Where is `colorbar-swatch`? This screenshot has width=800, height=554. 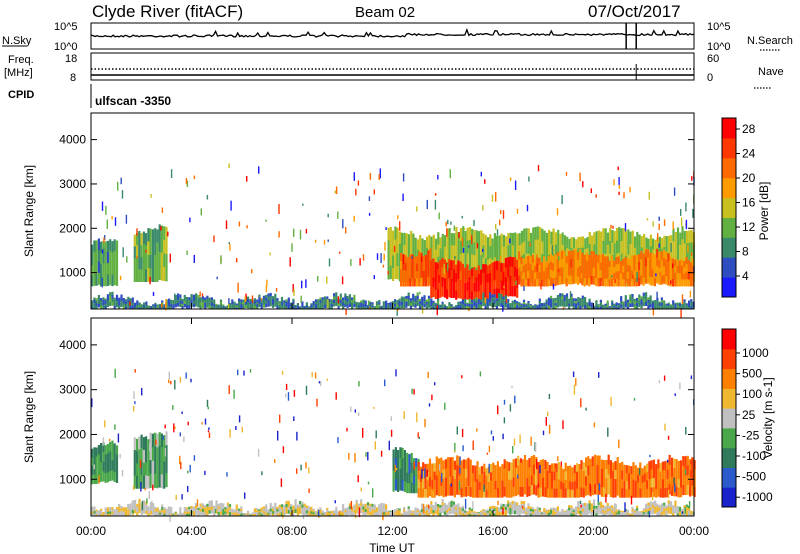 colorbar-swatch is located at coordinates (729, 378).